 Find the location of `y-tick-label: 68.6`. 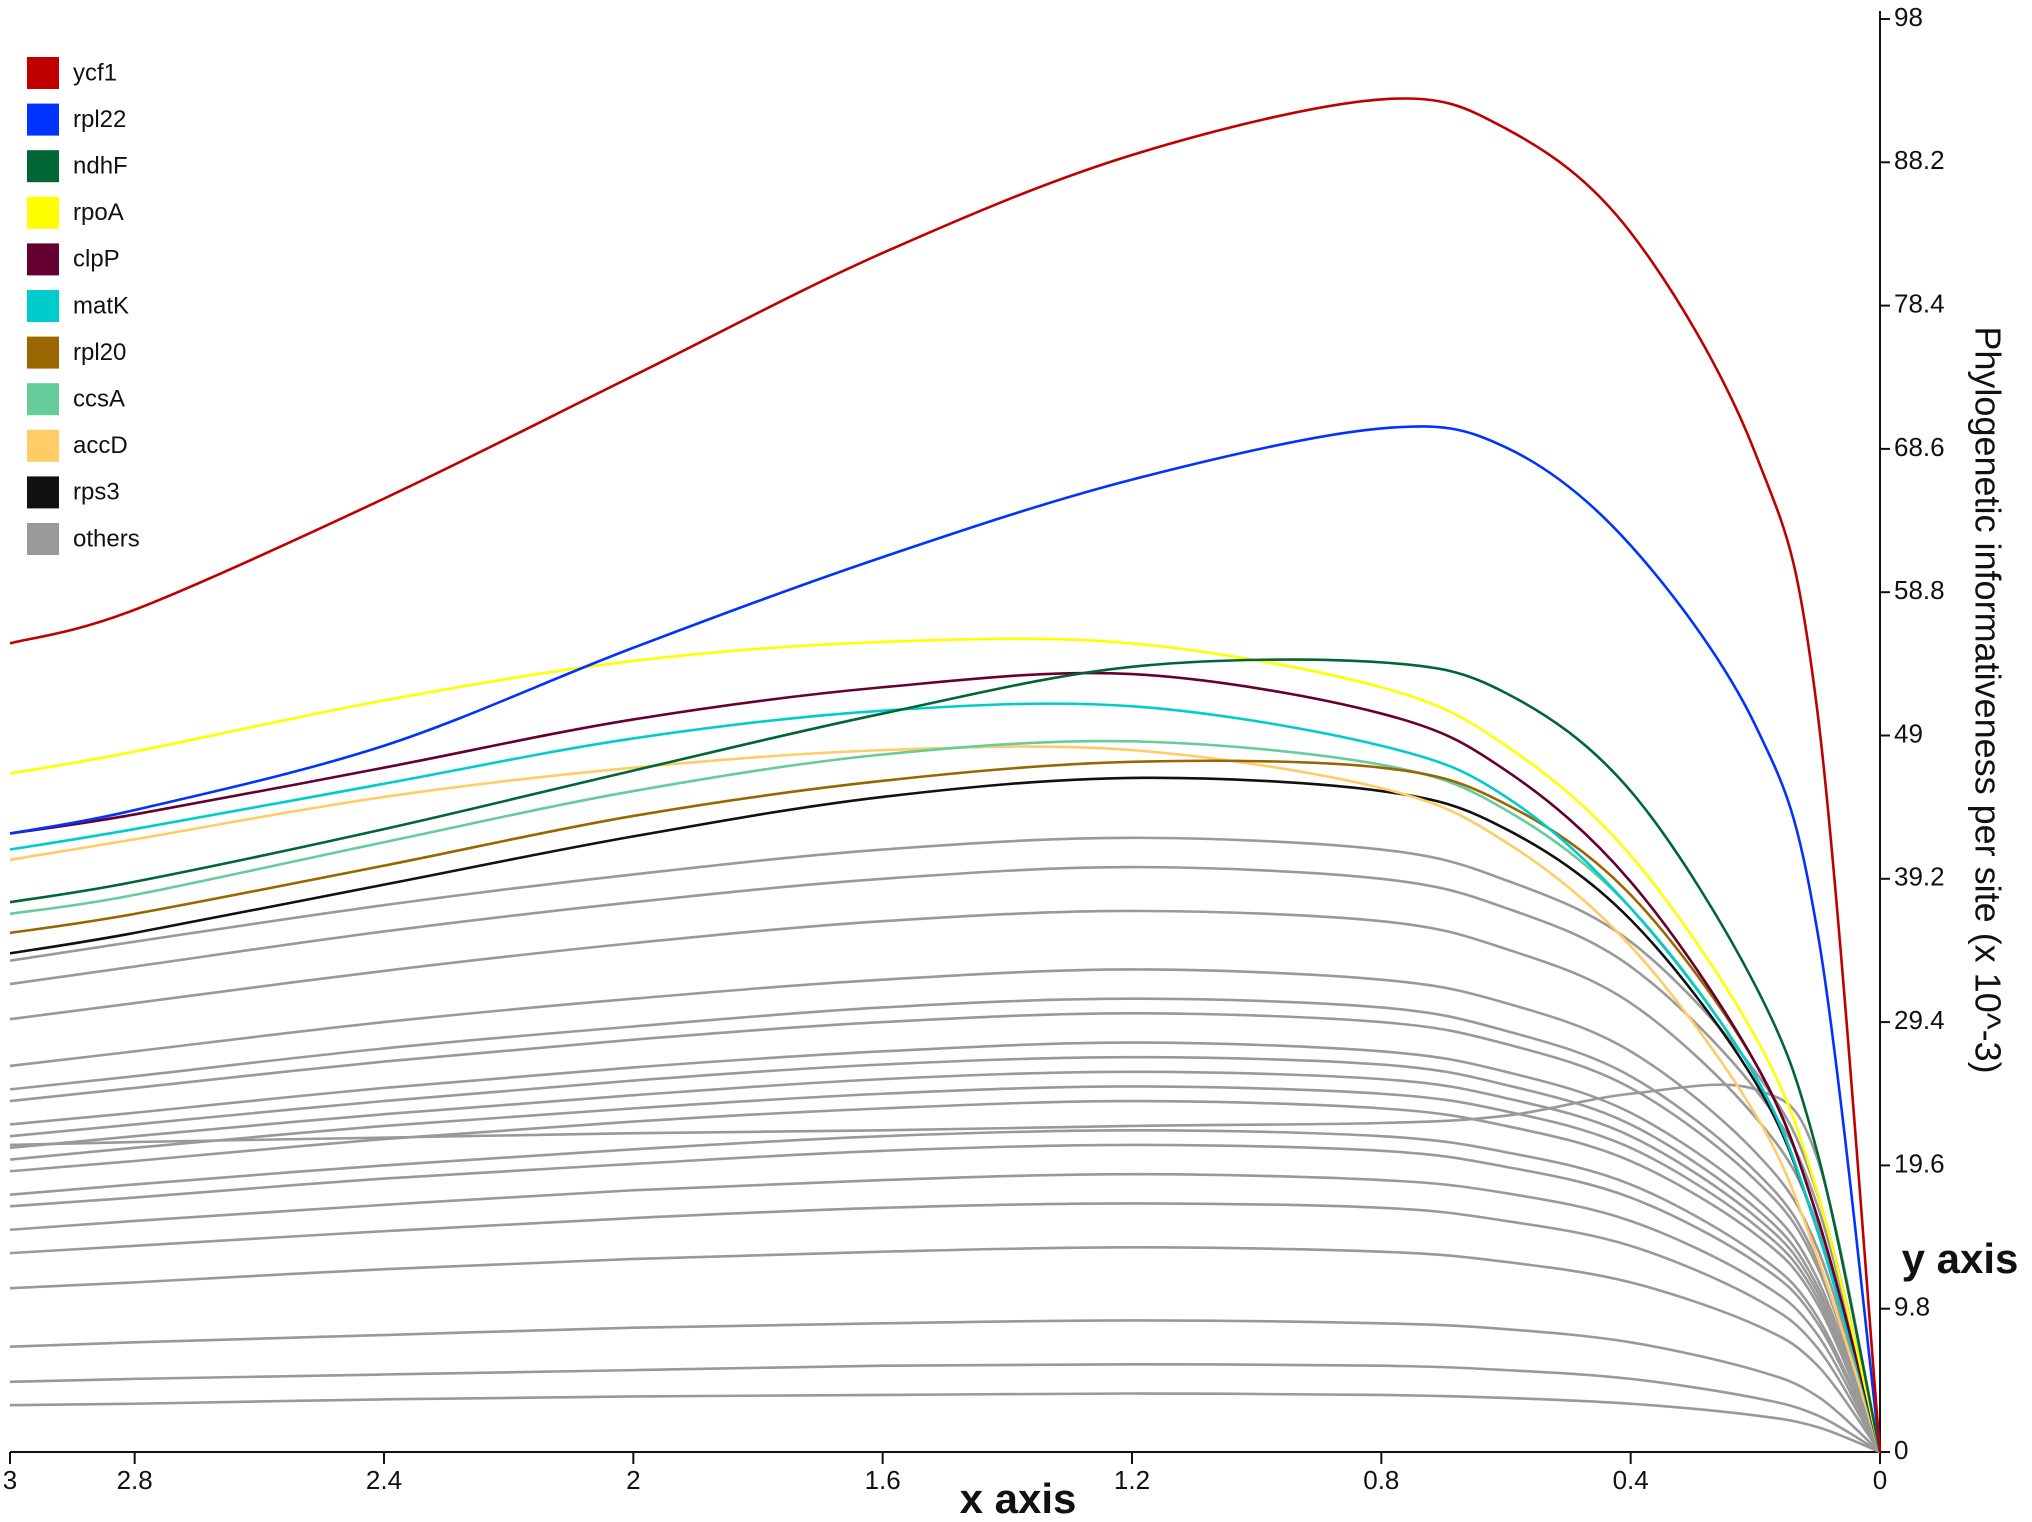

y-tick-label: 68.6 is located at coordinates (1919, 447).